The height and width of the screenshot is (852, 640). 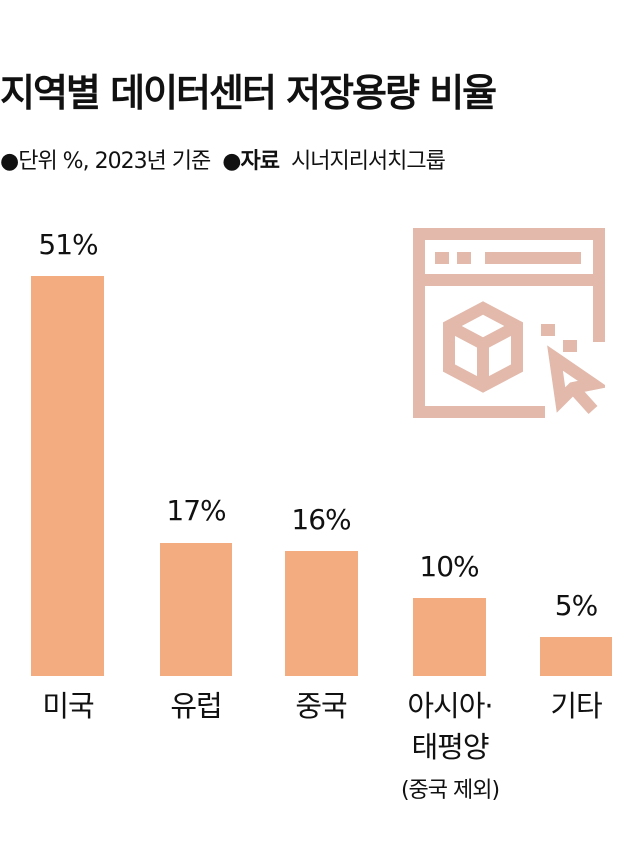 What do you see at coordinates (196, 706) in the screenshot?
I see `category-label: 유럽` at bounding box center [196, 706].